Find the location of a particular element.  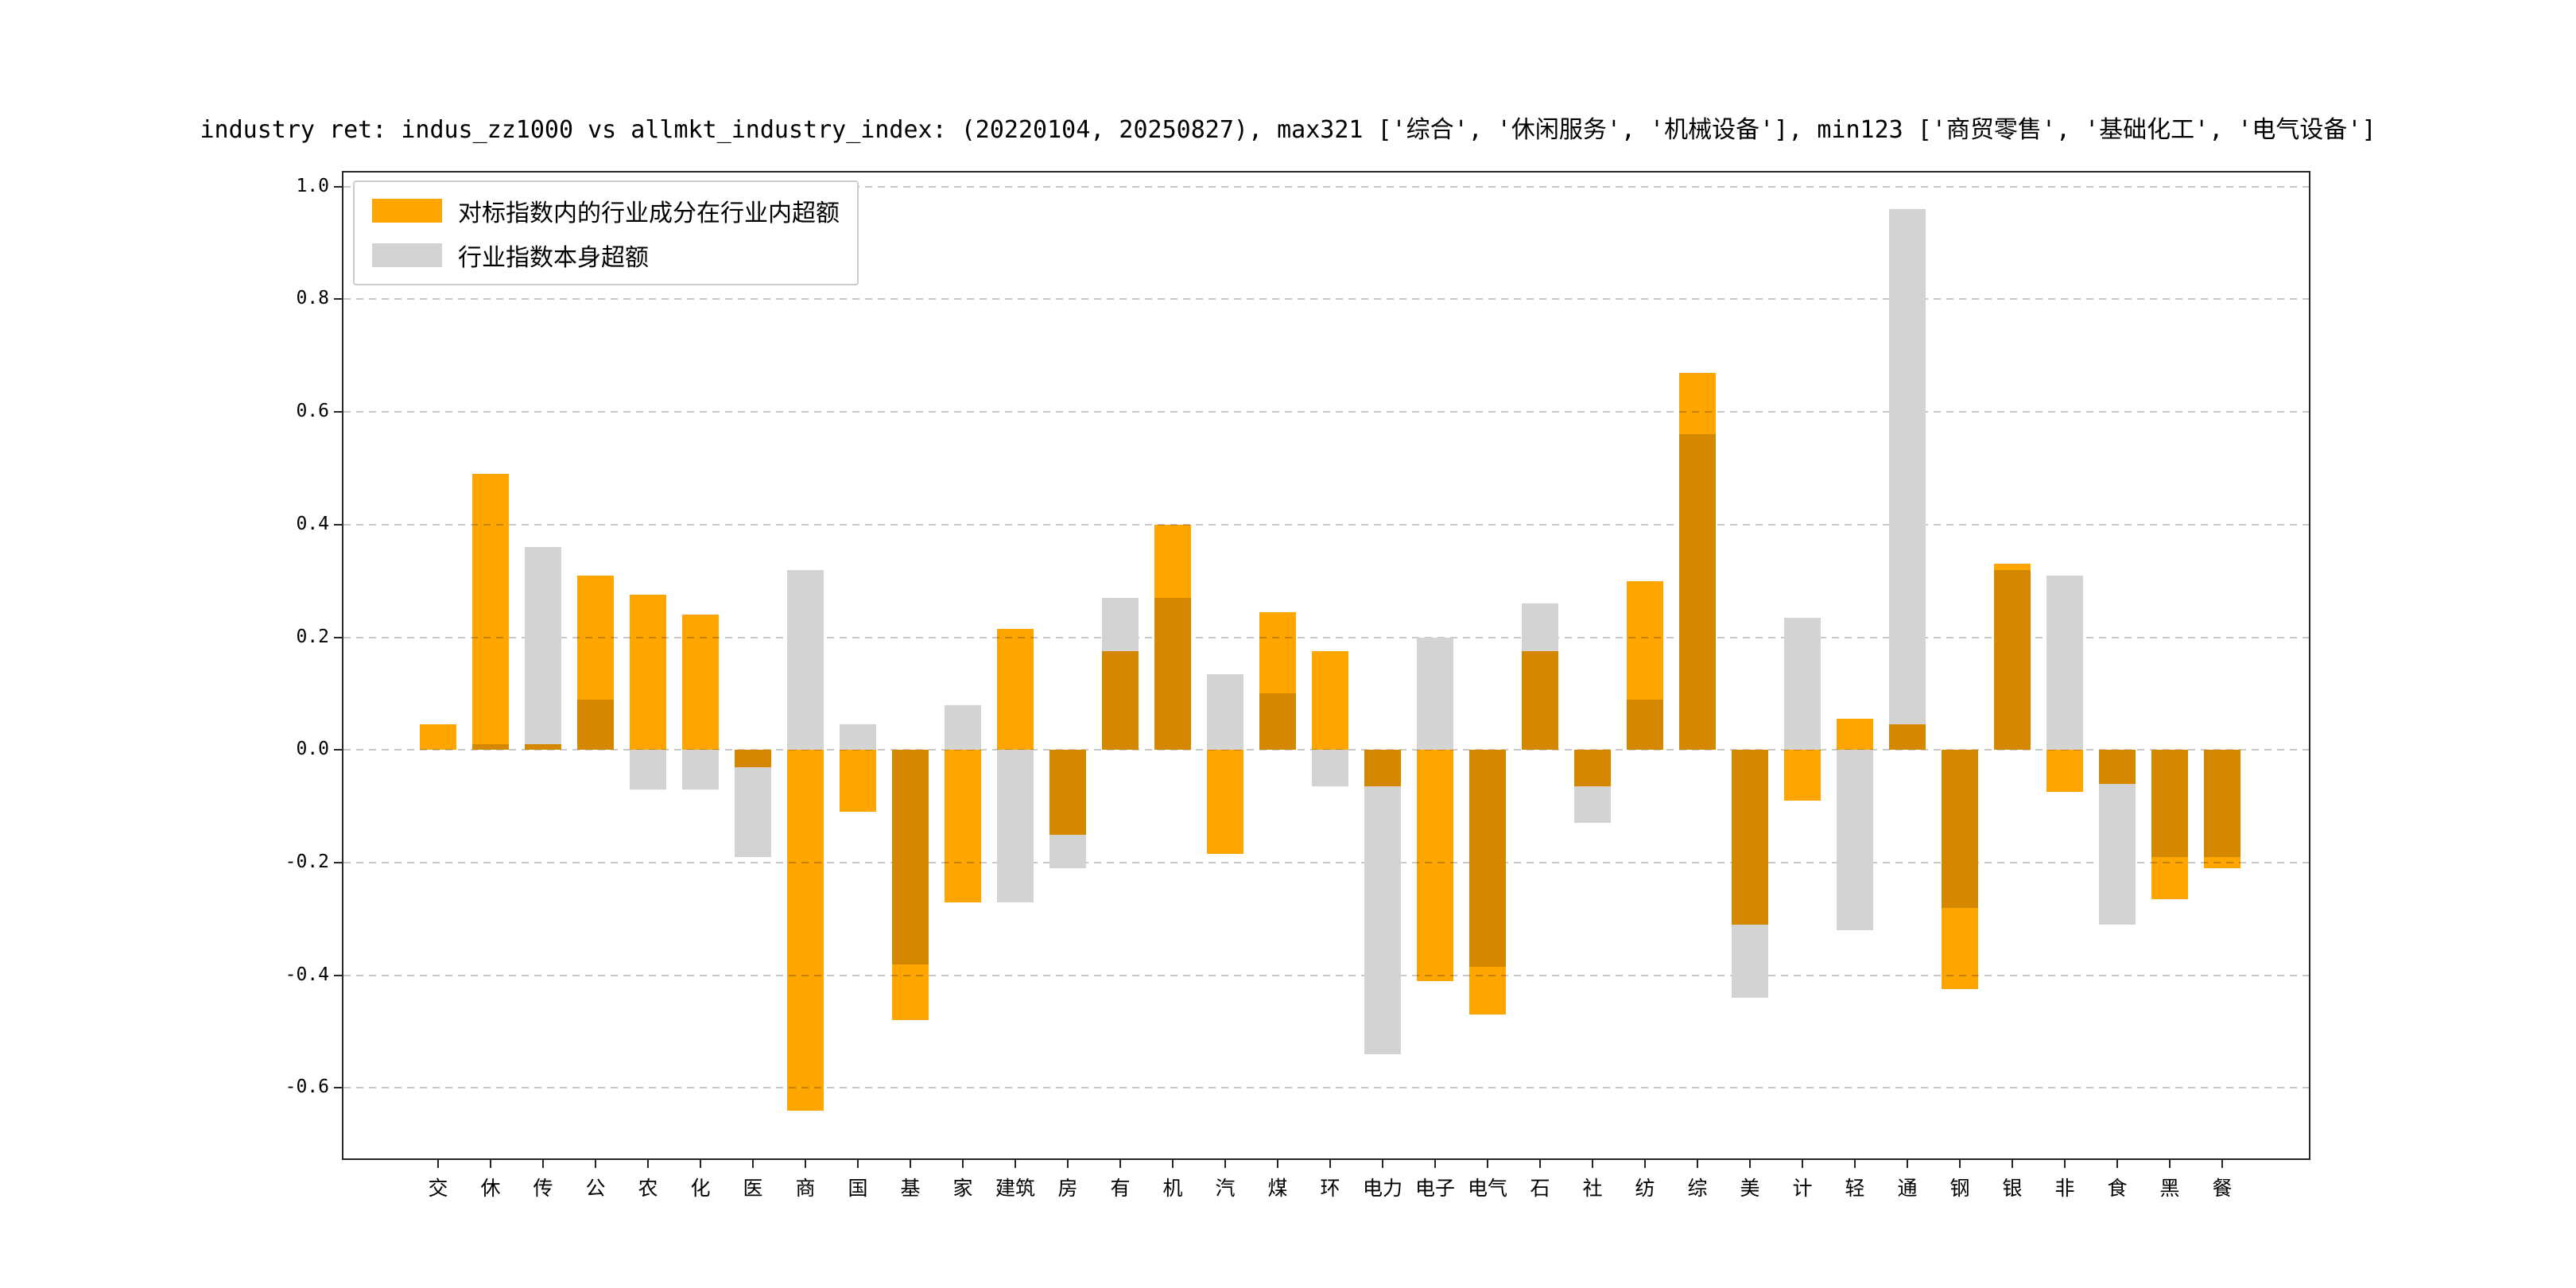

y-tick-label: 1.0 is located at coordinates (312, 186).